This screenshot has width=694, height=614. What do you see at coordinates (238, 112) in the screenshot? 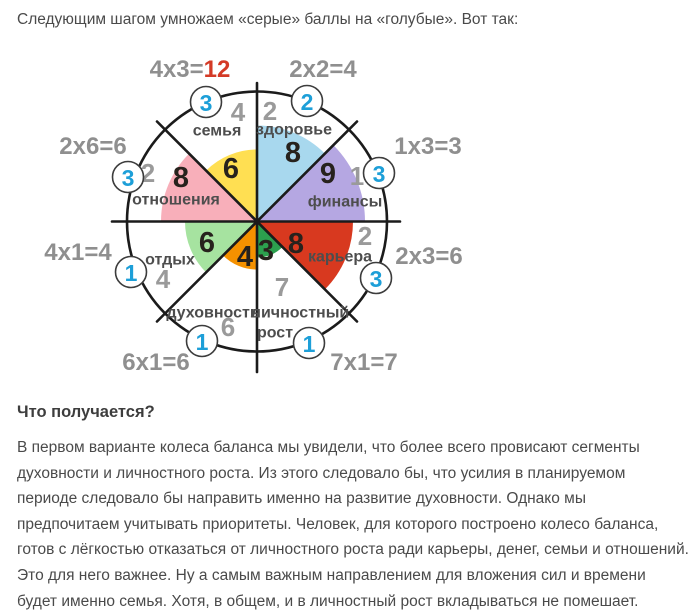
I see `sector-family-gray-score: 4` at bounding box center [238, 112].